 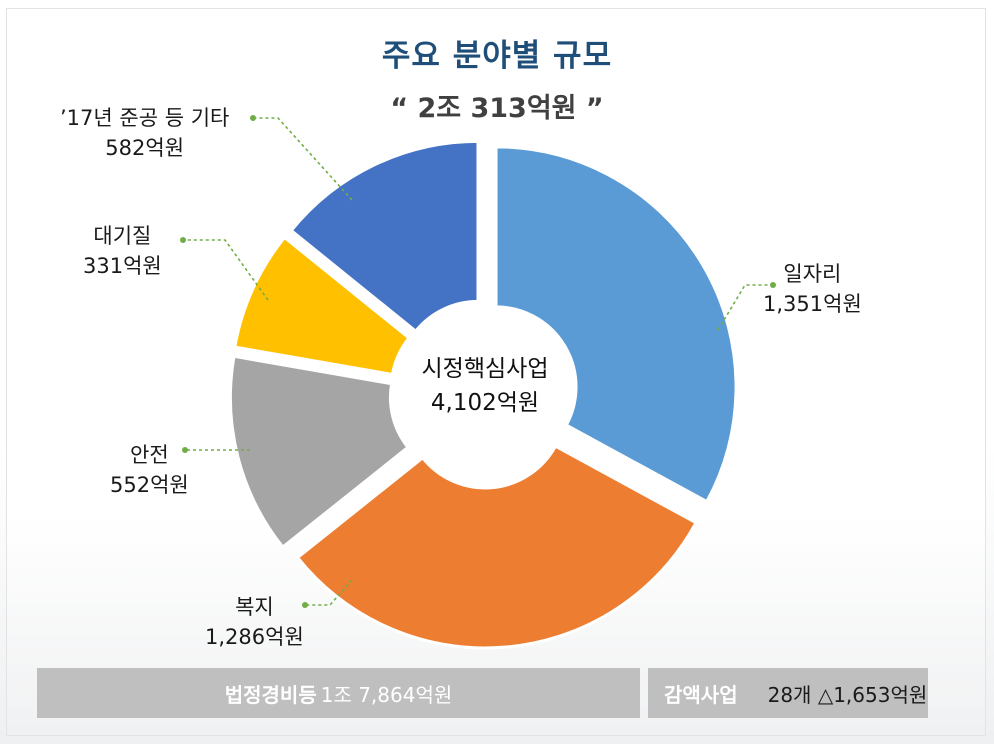 I want to click on donut-hole, so click(x=484, y=394).